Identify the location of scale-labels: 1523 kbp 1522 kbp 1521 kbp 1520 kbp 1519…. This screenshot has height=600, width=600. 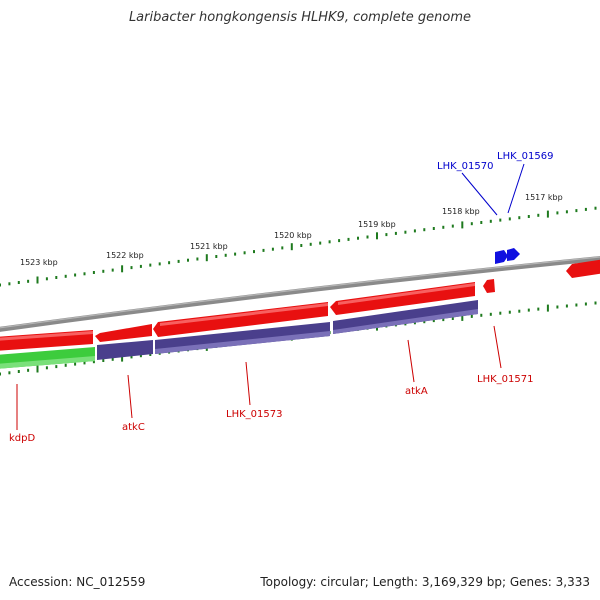
(291, 230).